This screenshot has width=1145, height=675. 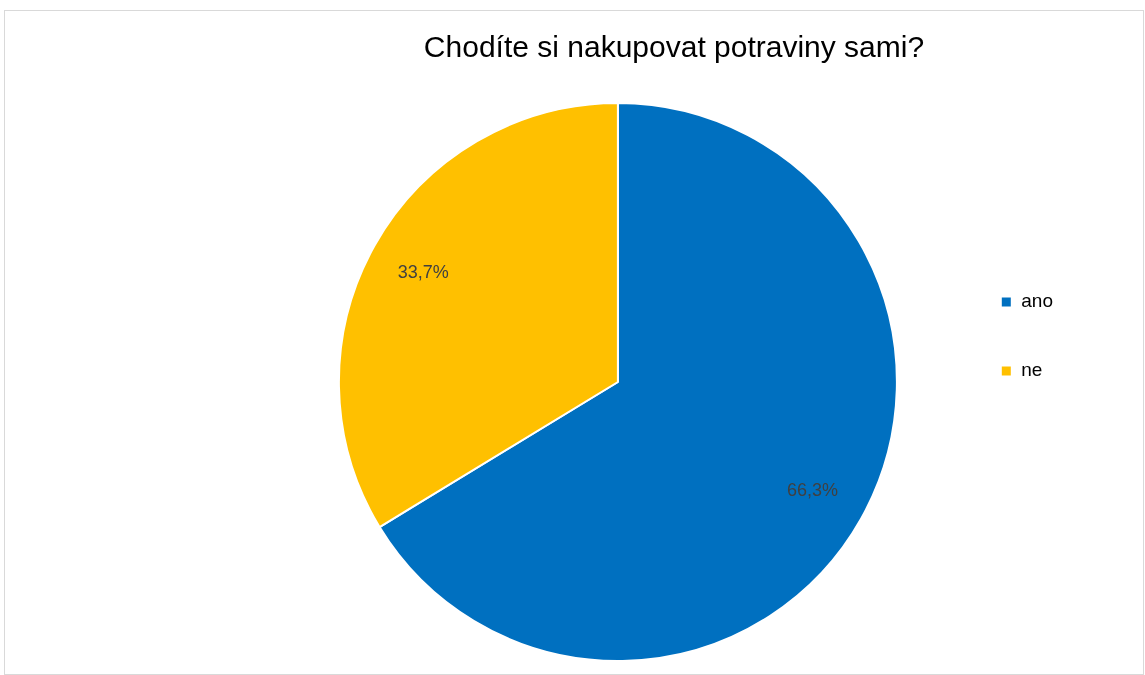 What do you see at coordinates (1032, 370) in the screenshot?
I see `legend-label: ne` at bounding box center [1032, 370].